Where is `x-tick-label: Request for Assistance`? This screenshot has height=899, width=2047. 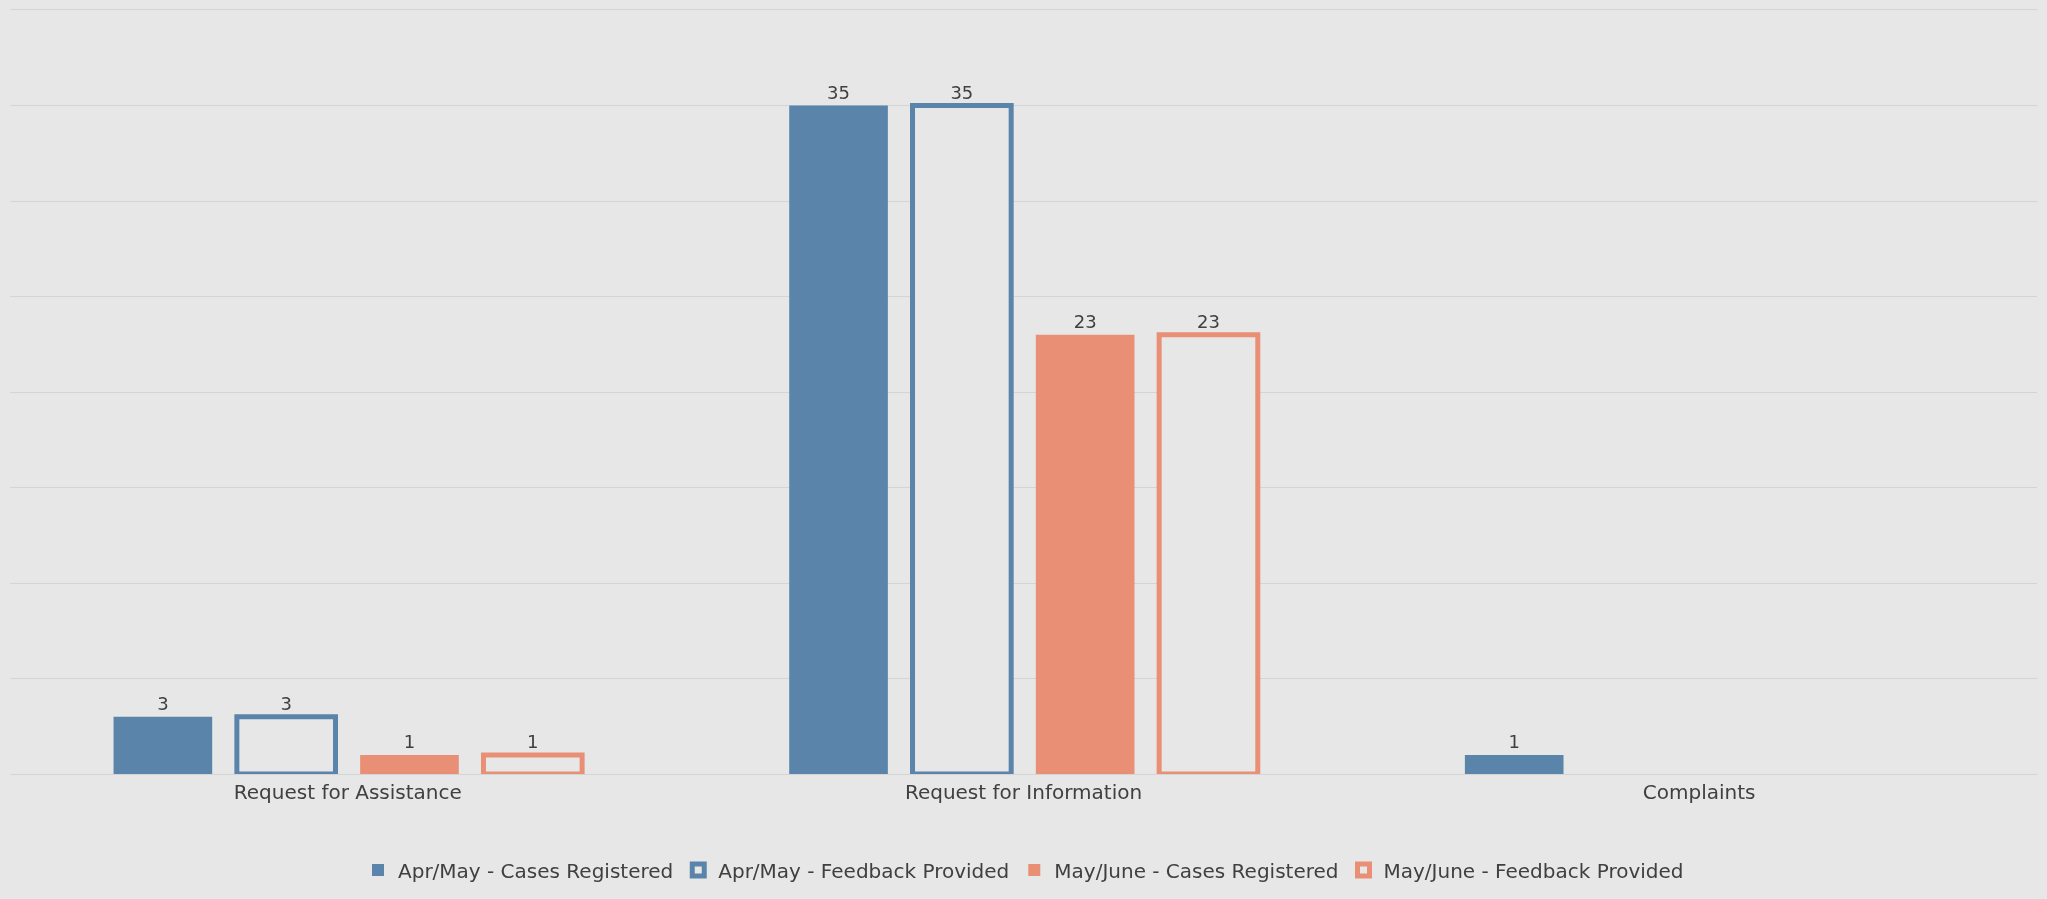
x-tick-label: Request for Assistance is located at coordinates (347, 792).